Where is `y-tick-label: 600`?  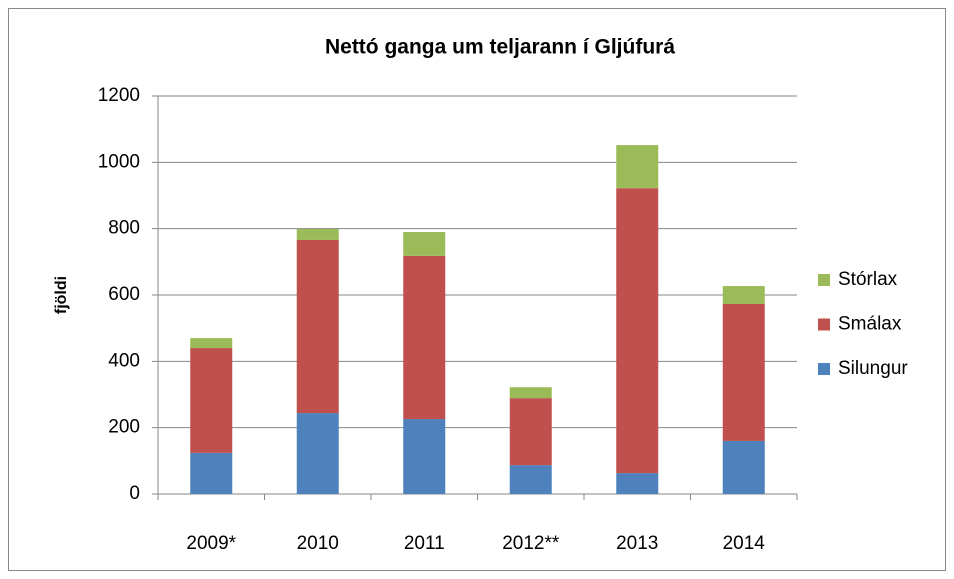
y-tick-label: 600 is located at coordinates (124, 294).